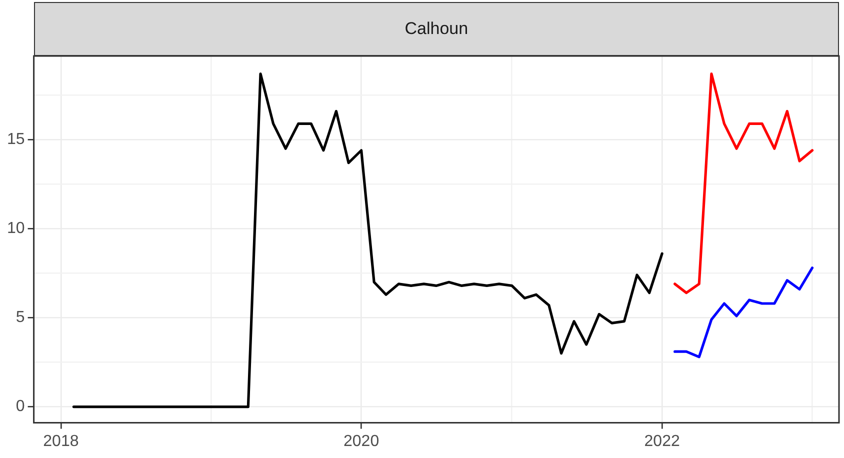  Describe the element at coordinates (362, 441) in the screenshot. I see `x-tick-label: 2020` at that location.